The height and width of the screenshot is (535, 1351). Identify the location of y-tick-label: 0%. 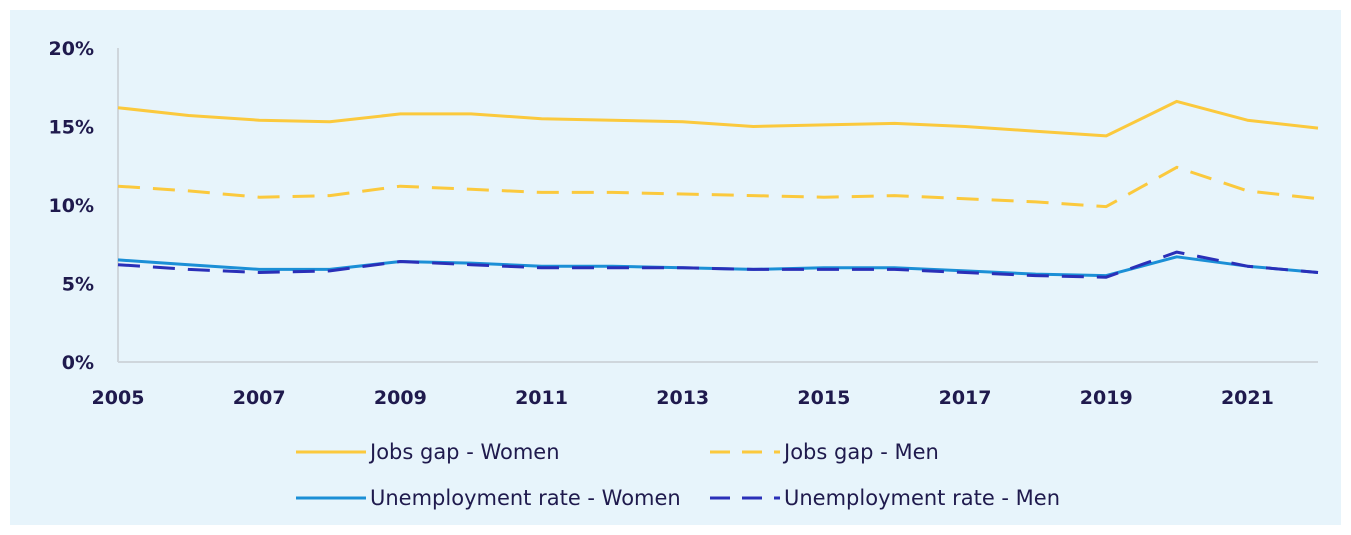
(78, 363).